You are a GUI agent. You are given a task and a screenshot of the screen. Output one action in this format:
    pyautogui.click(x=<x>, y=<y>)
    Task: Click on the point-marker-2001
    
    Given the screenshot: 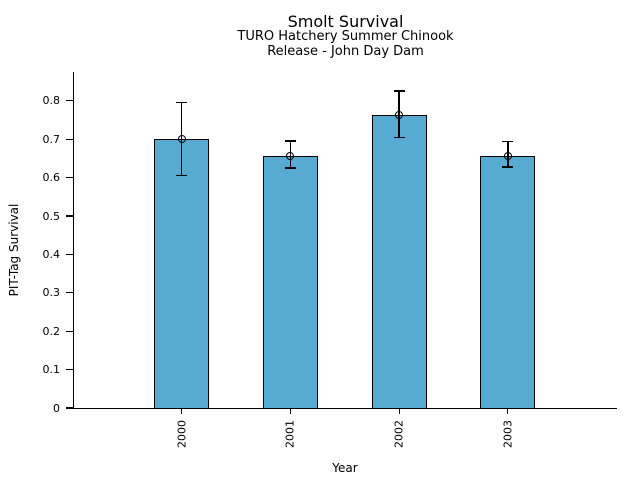 What is the action you would take?
    pyautogui.click(x=290, y=155)
    